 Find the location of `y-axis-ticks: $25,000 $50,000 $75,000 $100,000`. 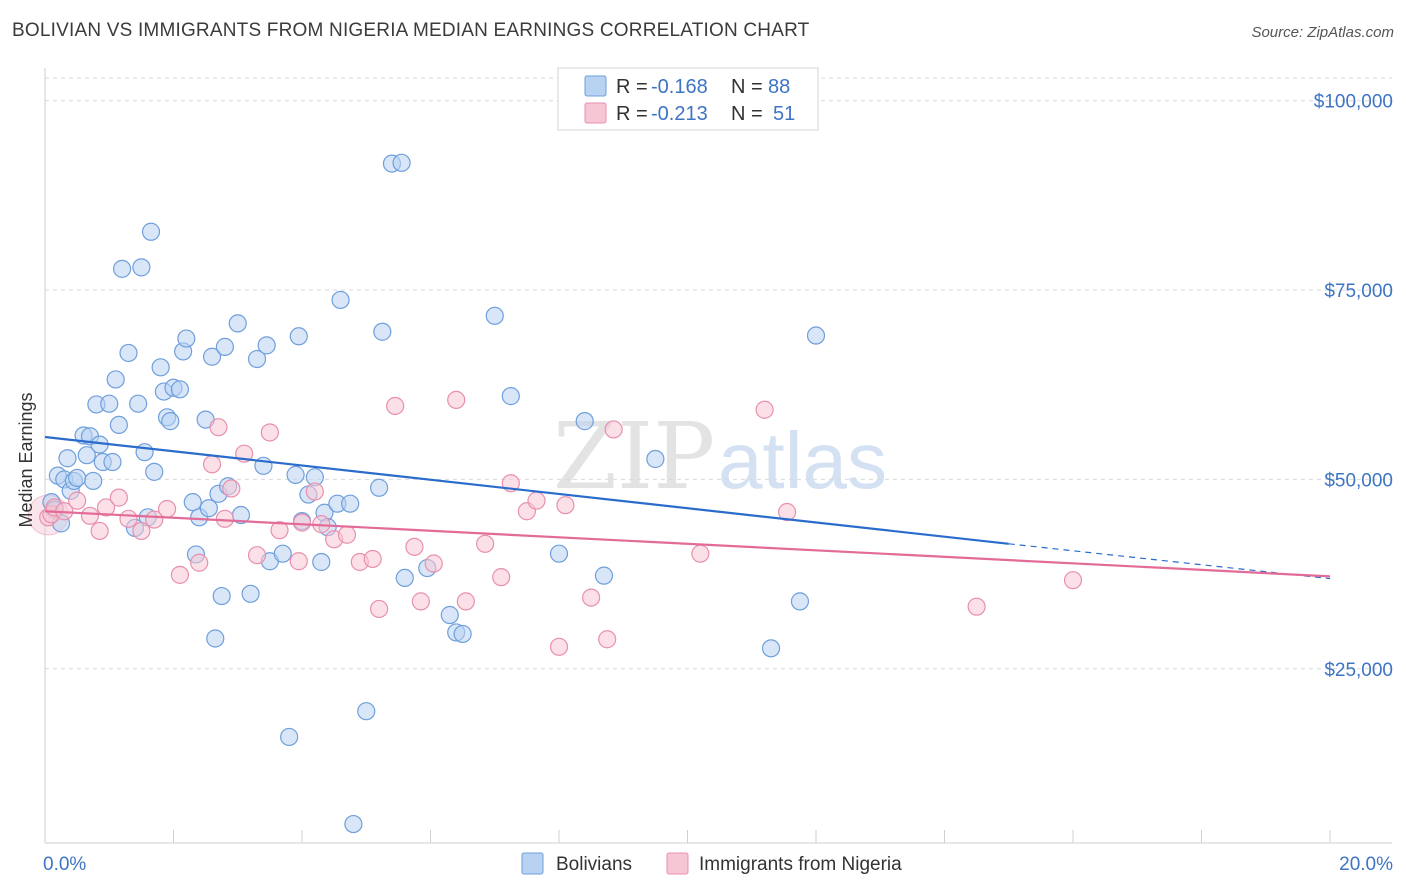

y-axis-ticks: $25,000 $50,000 $75,000 $100,000 is located at coordinates (1353, 386).